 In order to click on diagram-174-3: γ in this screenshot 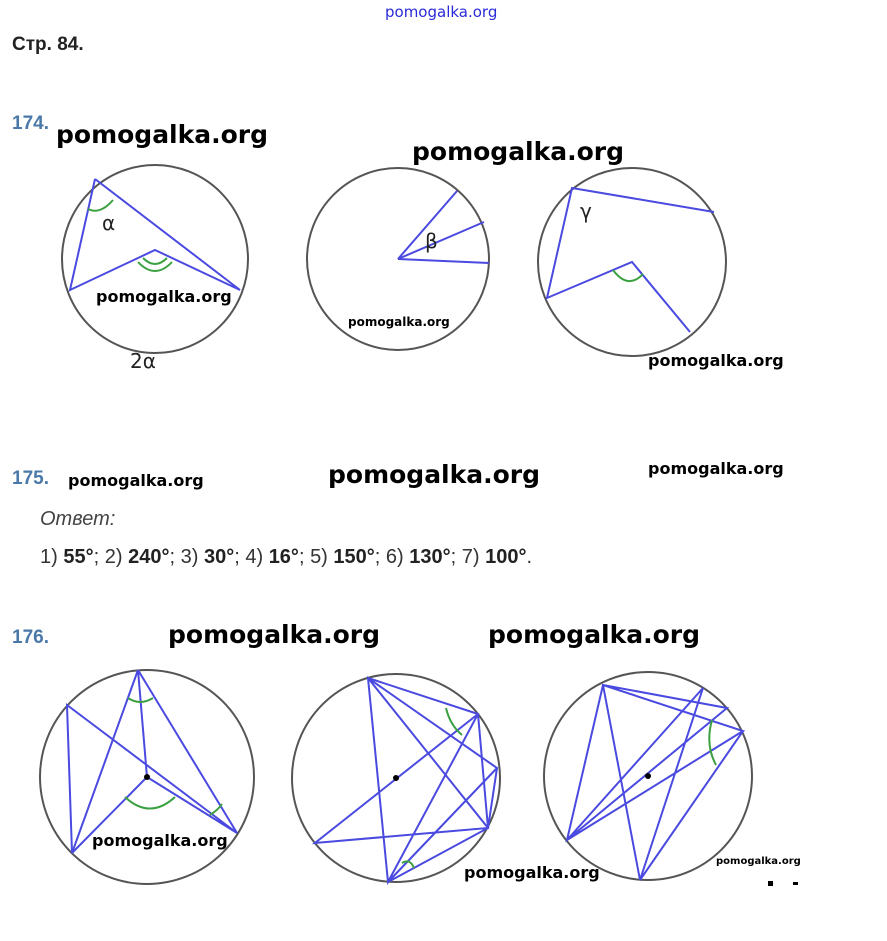, I will do `click(632, 262)`.